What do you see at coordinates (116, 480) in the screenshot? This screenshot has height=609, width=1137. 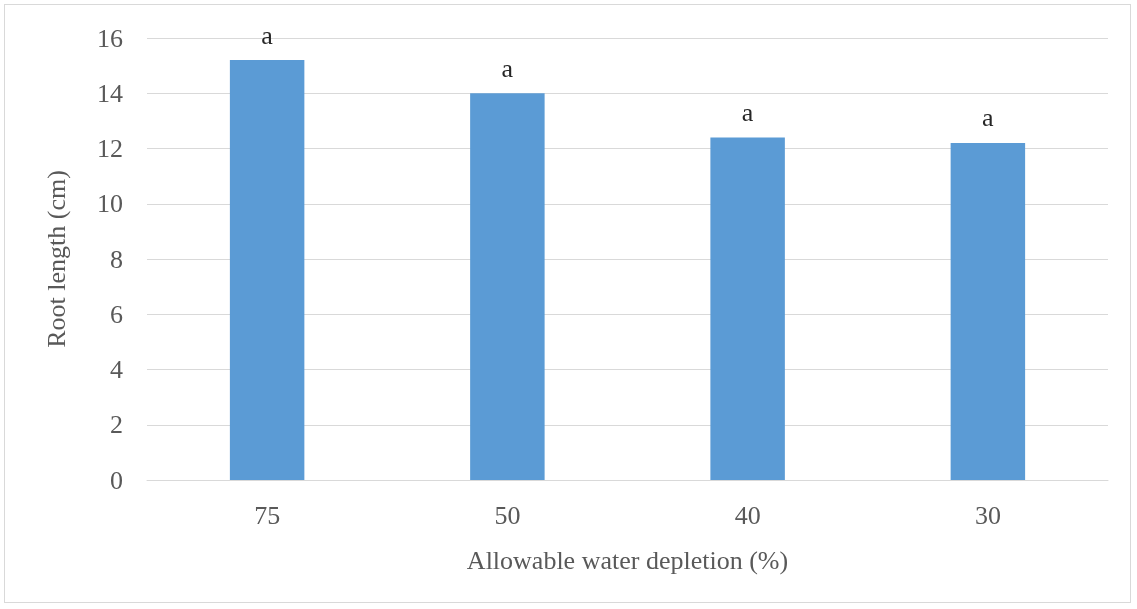 I see `y-tick-label: 0` at bounding box center [116, 480].